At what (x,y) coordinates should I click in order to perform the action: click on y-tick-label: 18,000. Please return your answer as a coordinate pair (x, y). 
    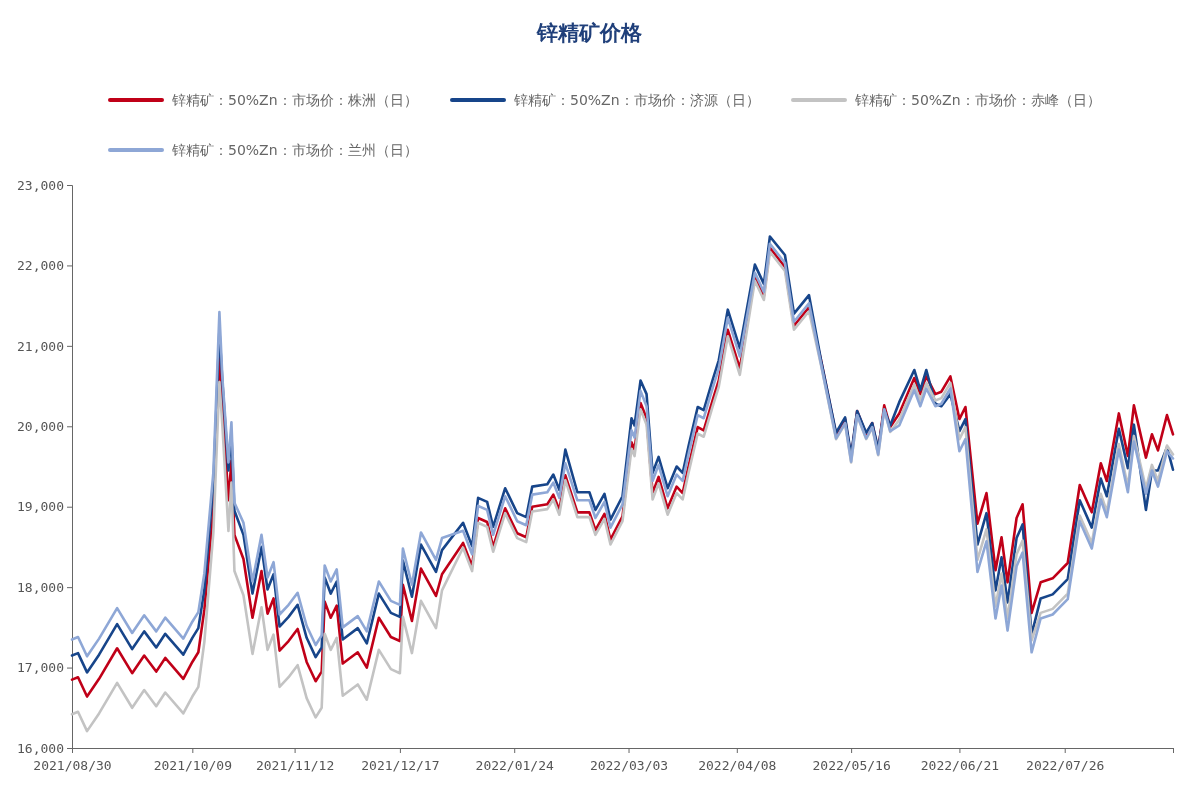
    Looking at the image, I should click on (40, 587).